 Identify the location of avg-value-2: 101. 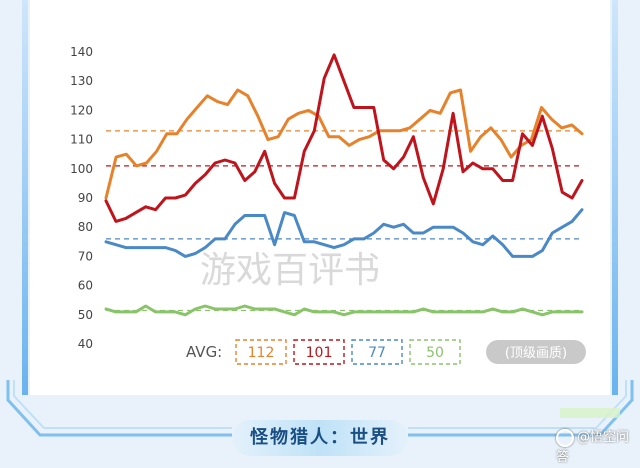
(319, 353).